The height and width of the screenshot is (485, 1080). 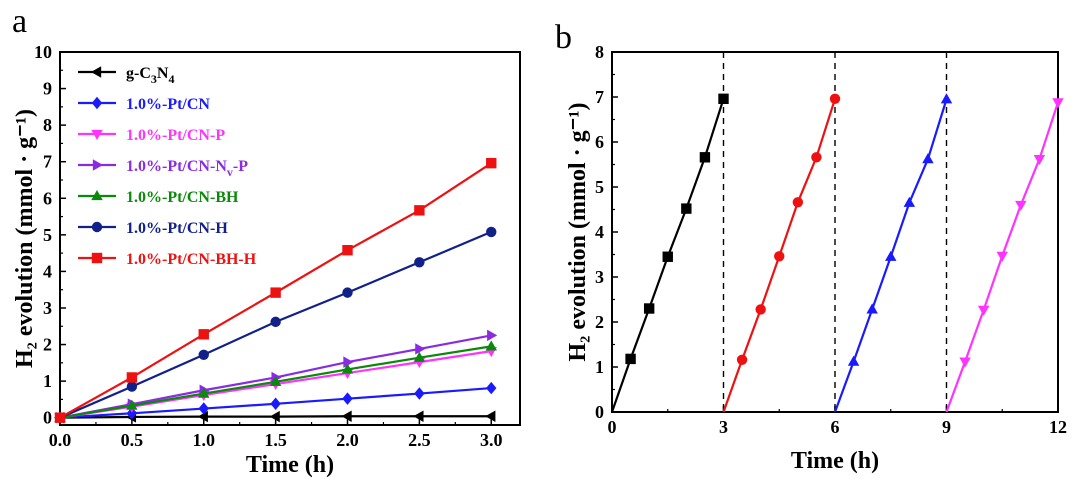 What do you see at coordinates (1058, 427) in the screenshot?
I see `x-tick-label: 12` at bounding box center [1058, 427].